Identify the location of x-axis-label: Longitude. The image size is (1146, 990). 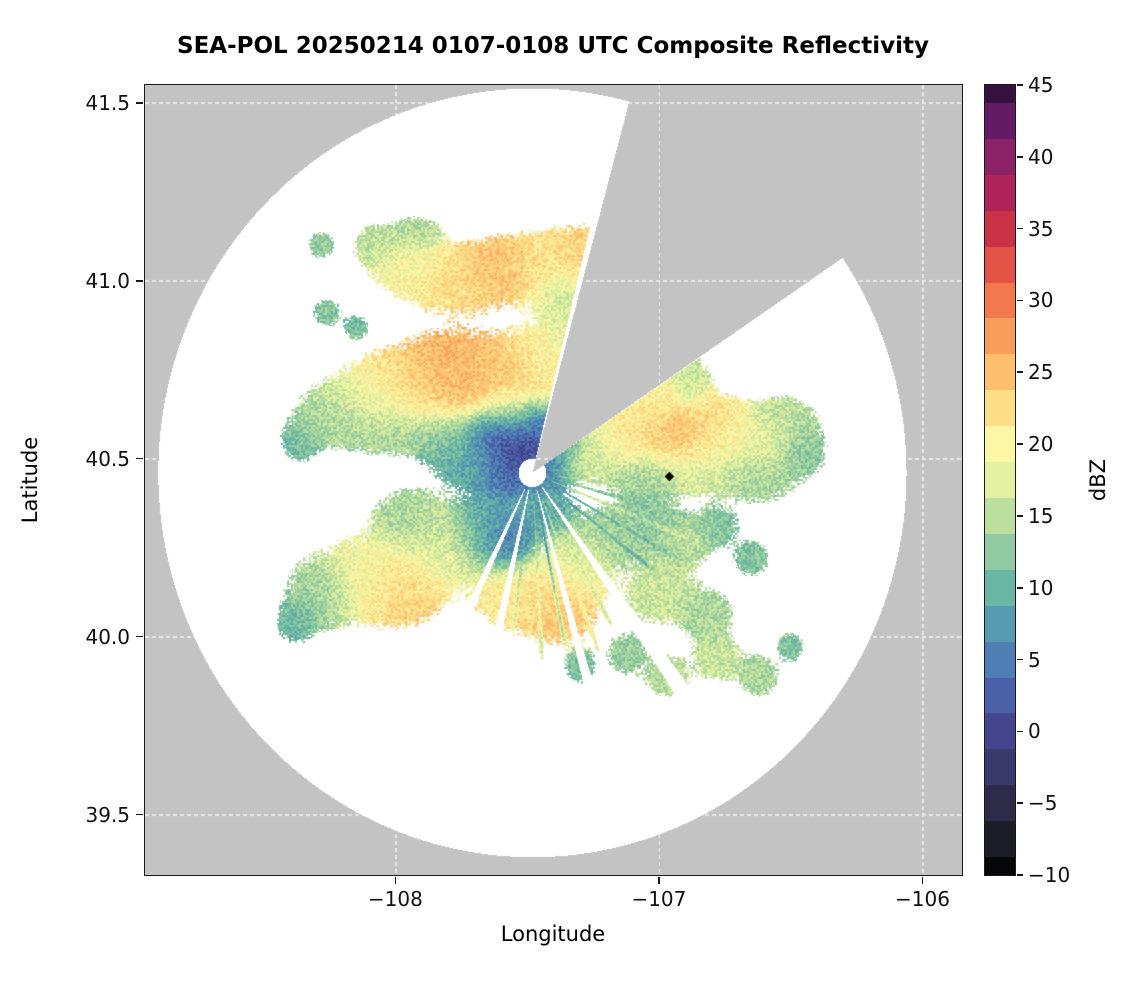
(553, 934).